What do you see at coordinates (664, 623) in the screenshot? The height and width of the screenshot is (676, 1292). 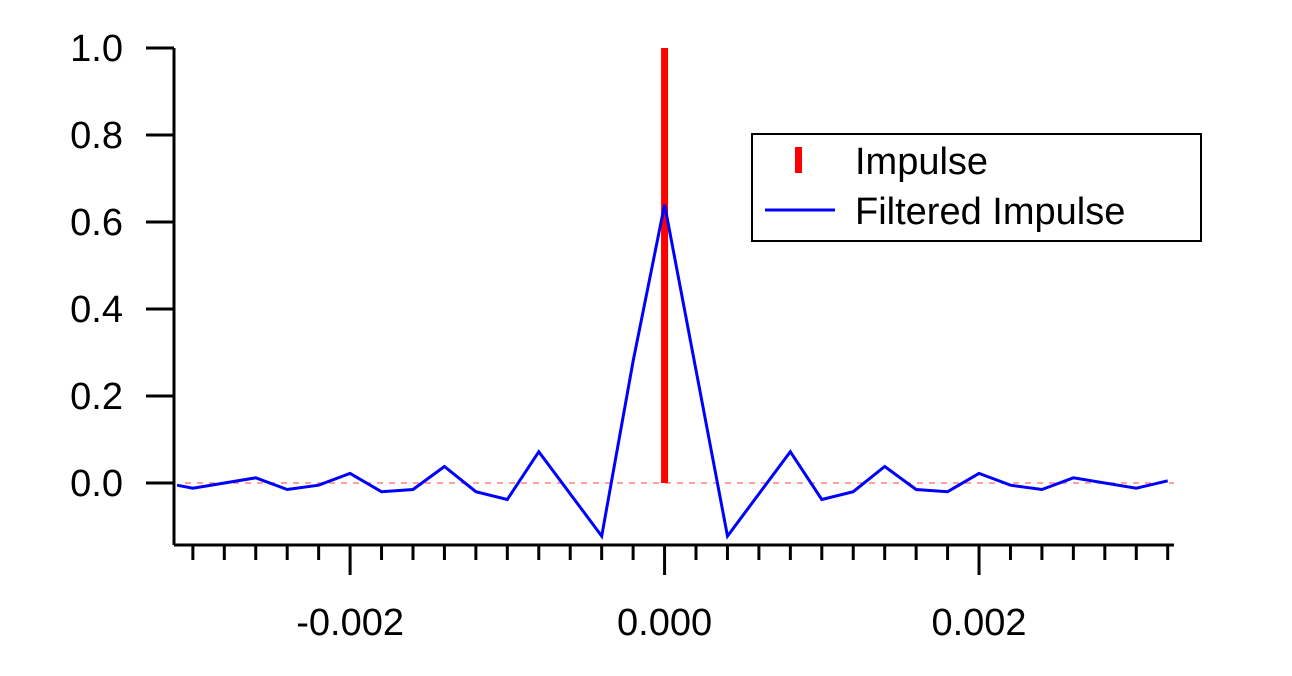 I see `x-tick-label: 0.000` at bounding box center [664, 623].